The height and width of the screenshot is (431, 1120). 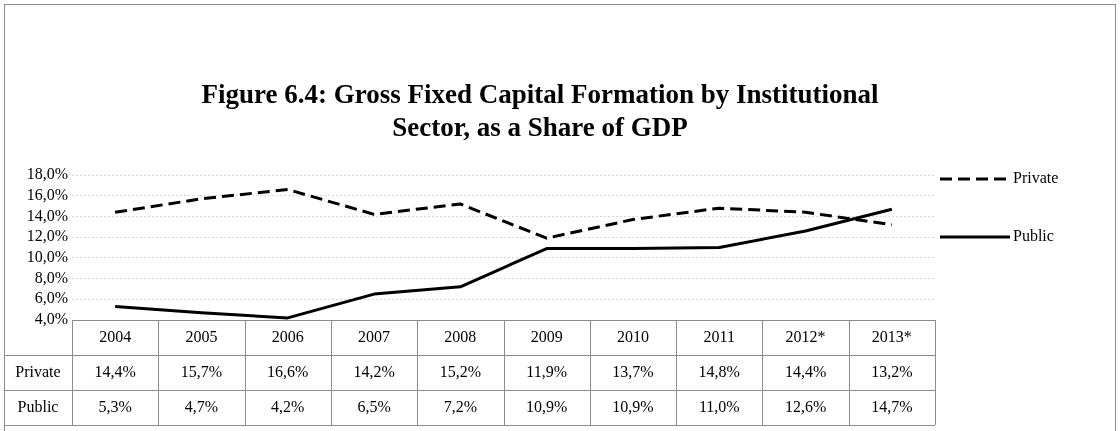 I want to click on y-tick-label: 14,0%, so click(x=47, y=215).